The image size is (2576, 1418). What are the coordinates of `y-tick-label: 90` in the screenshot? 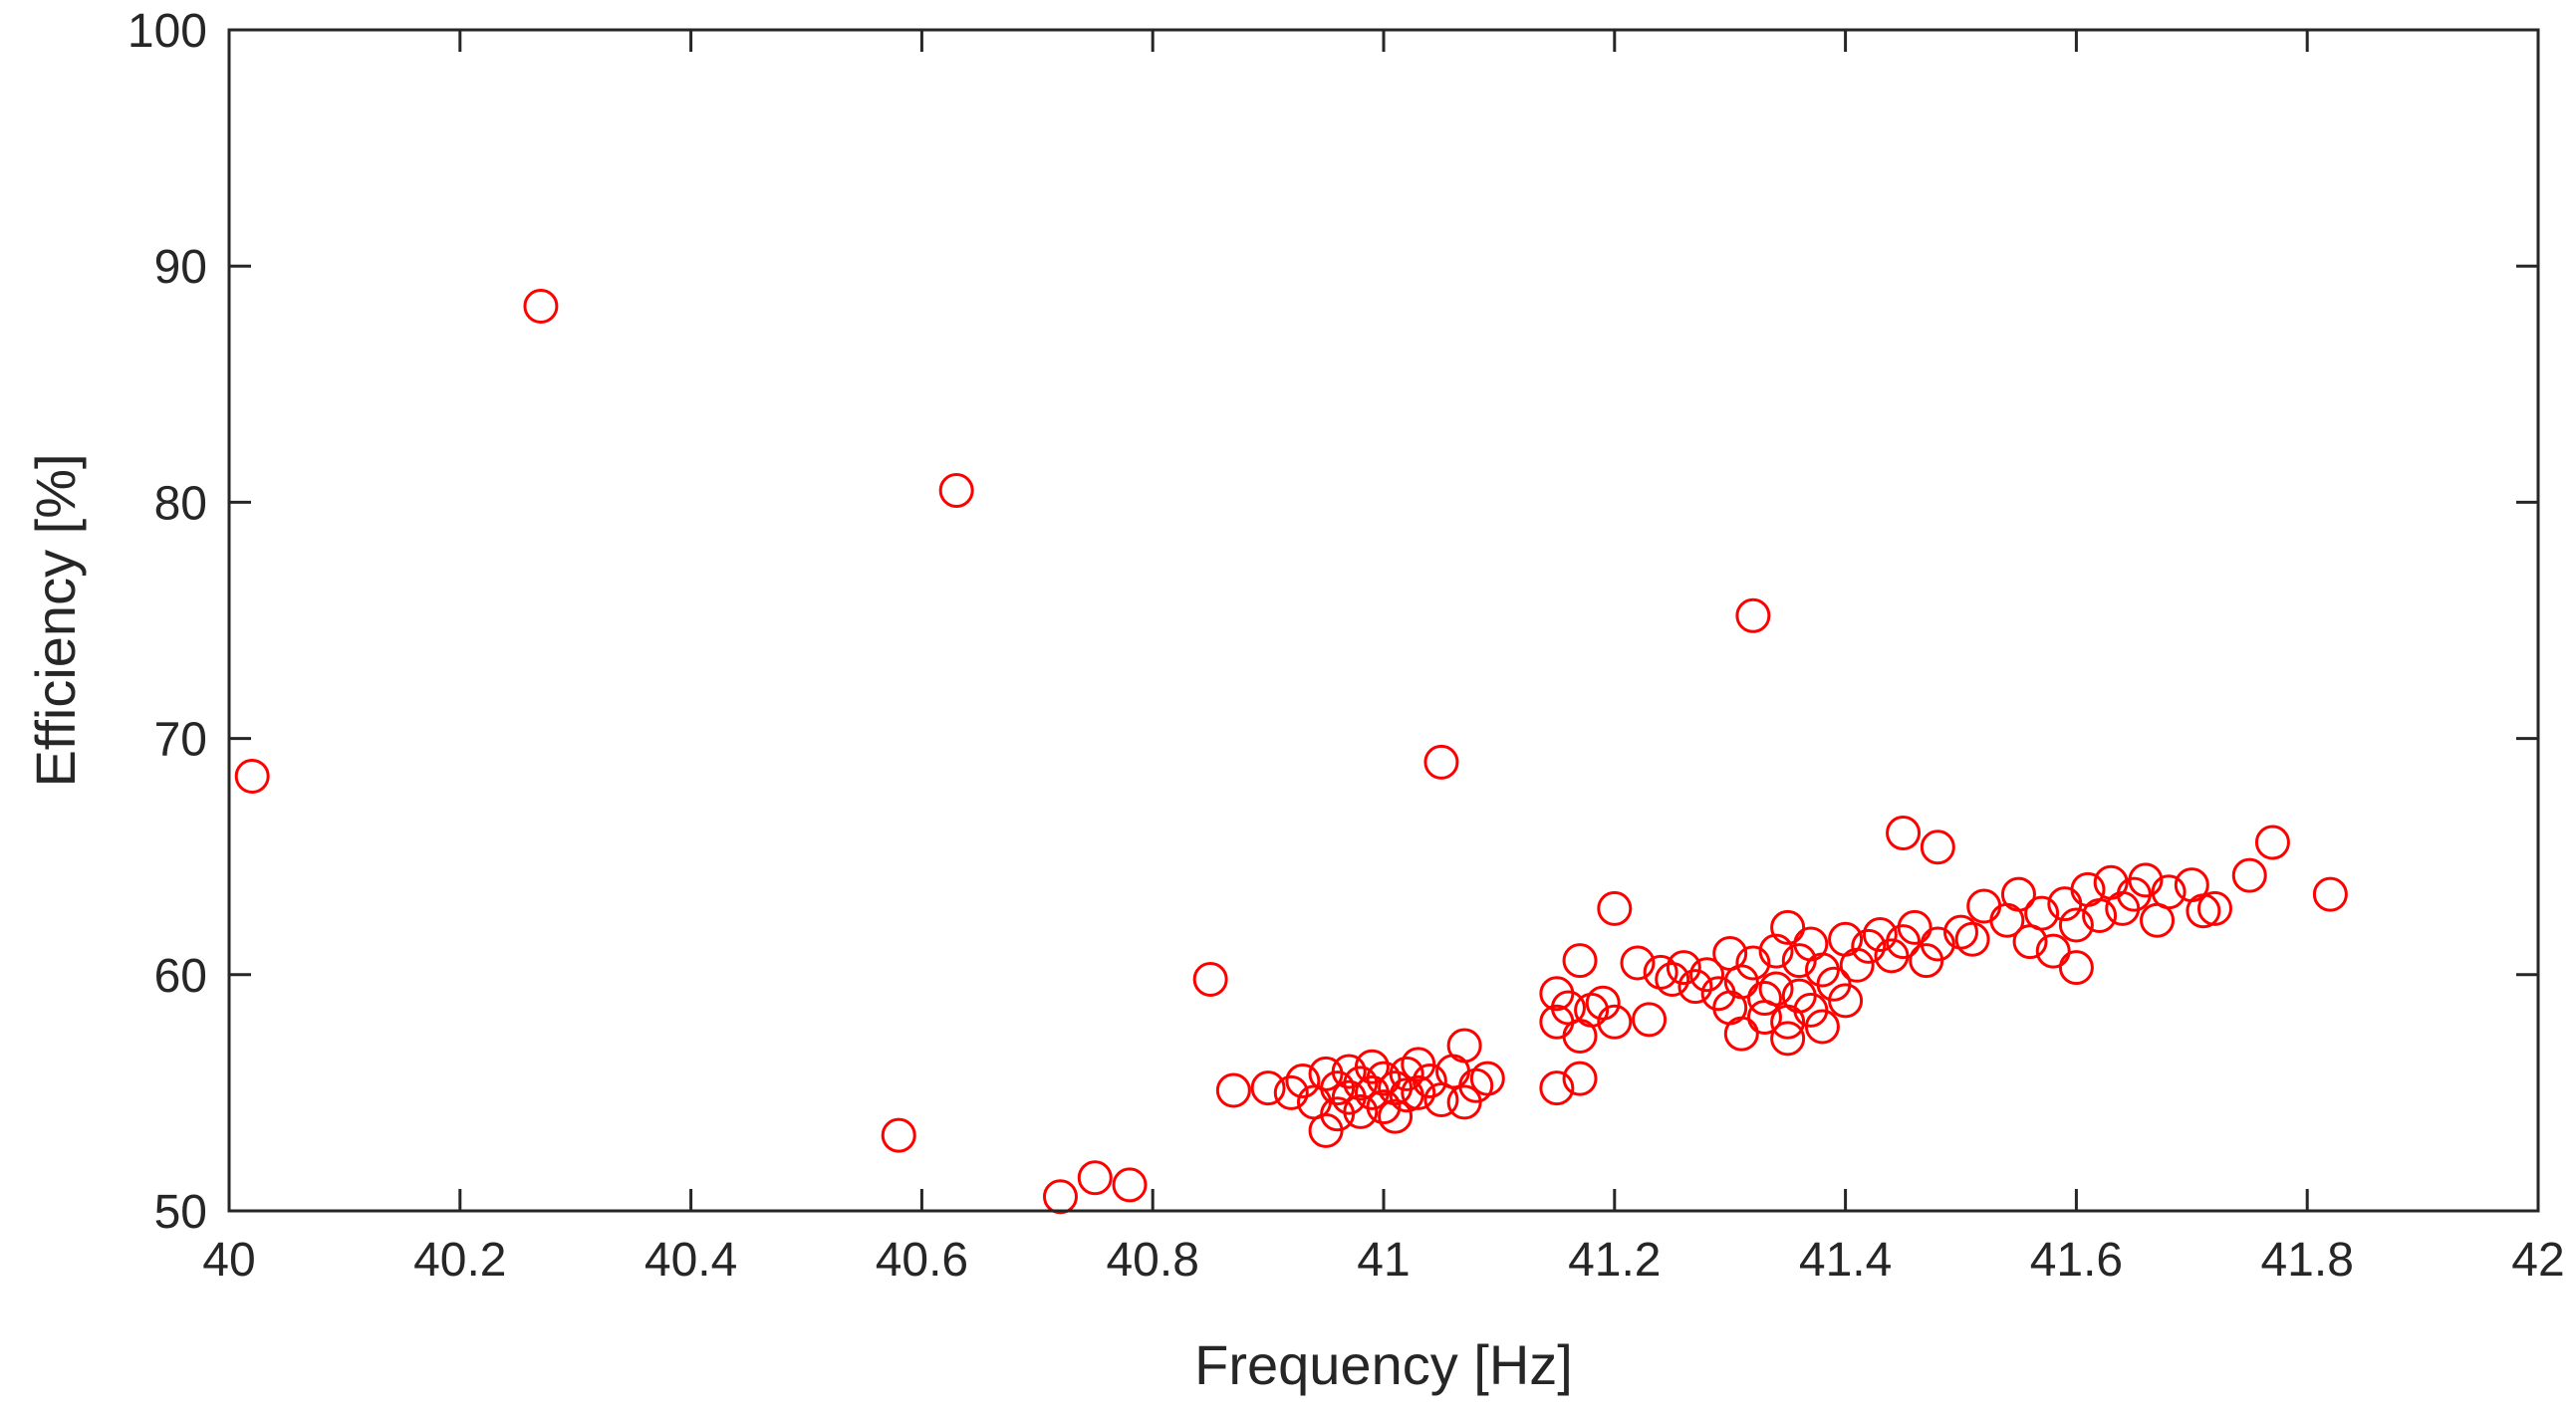 It's located at (180, 267).